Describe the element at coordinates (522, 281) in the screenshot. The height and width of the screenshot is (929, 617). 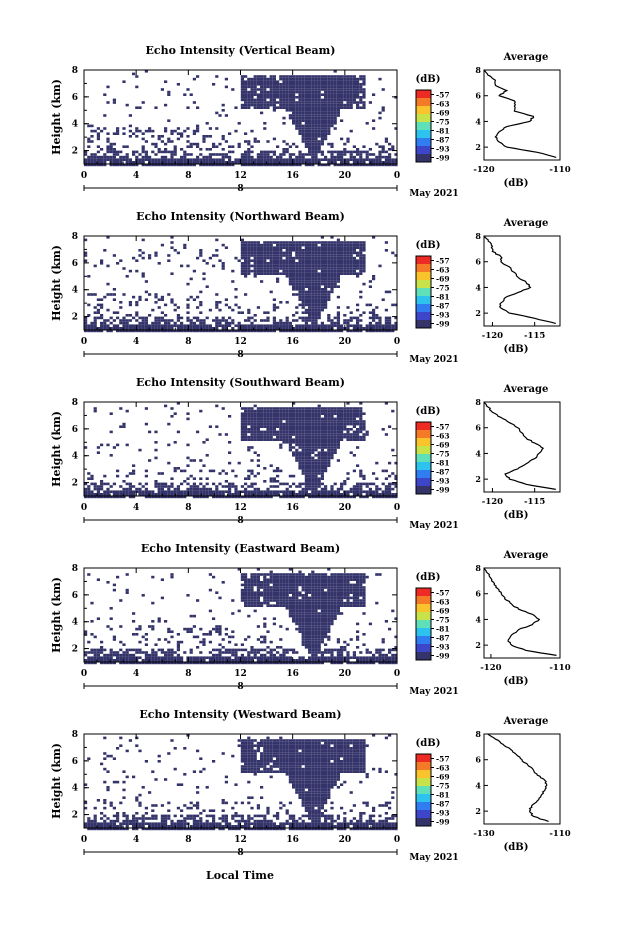
I see `profile-frame` at that location.